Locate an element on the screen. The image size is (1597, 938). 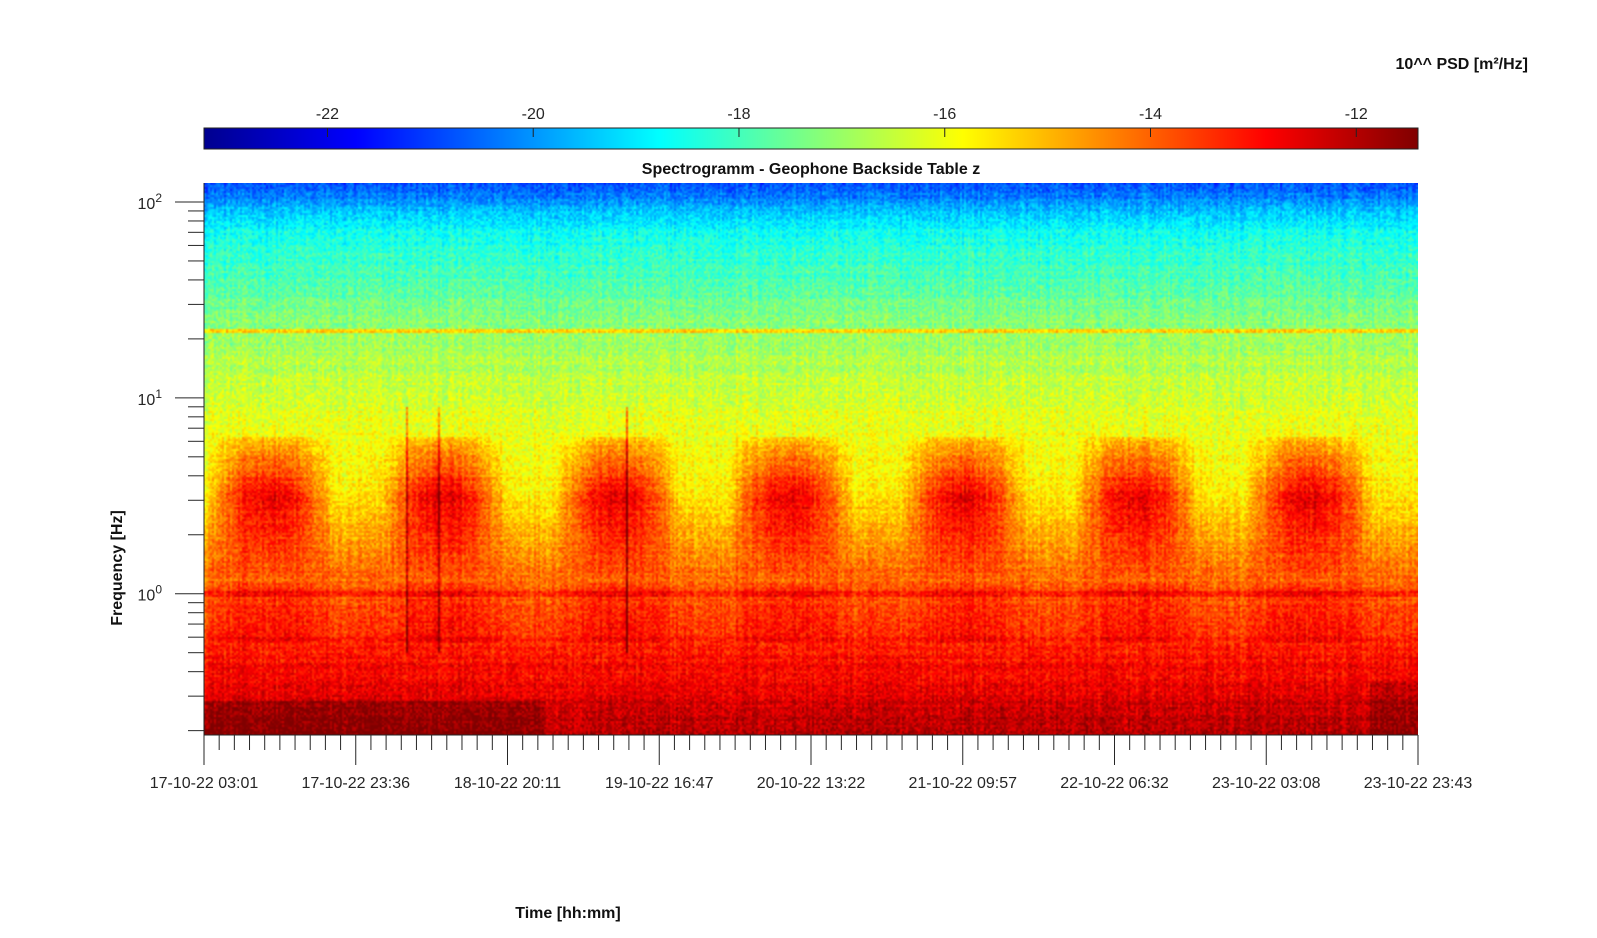
y-axis: 10⁰ 10¹ 10² is located at coordinates (171, 459).